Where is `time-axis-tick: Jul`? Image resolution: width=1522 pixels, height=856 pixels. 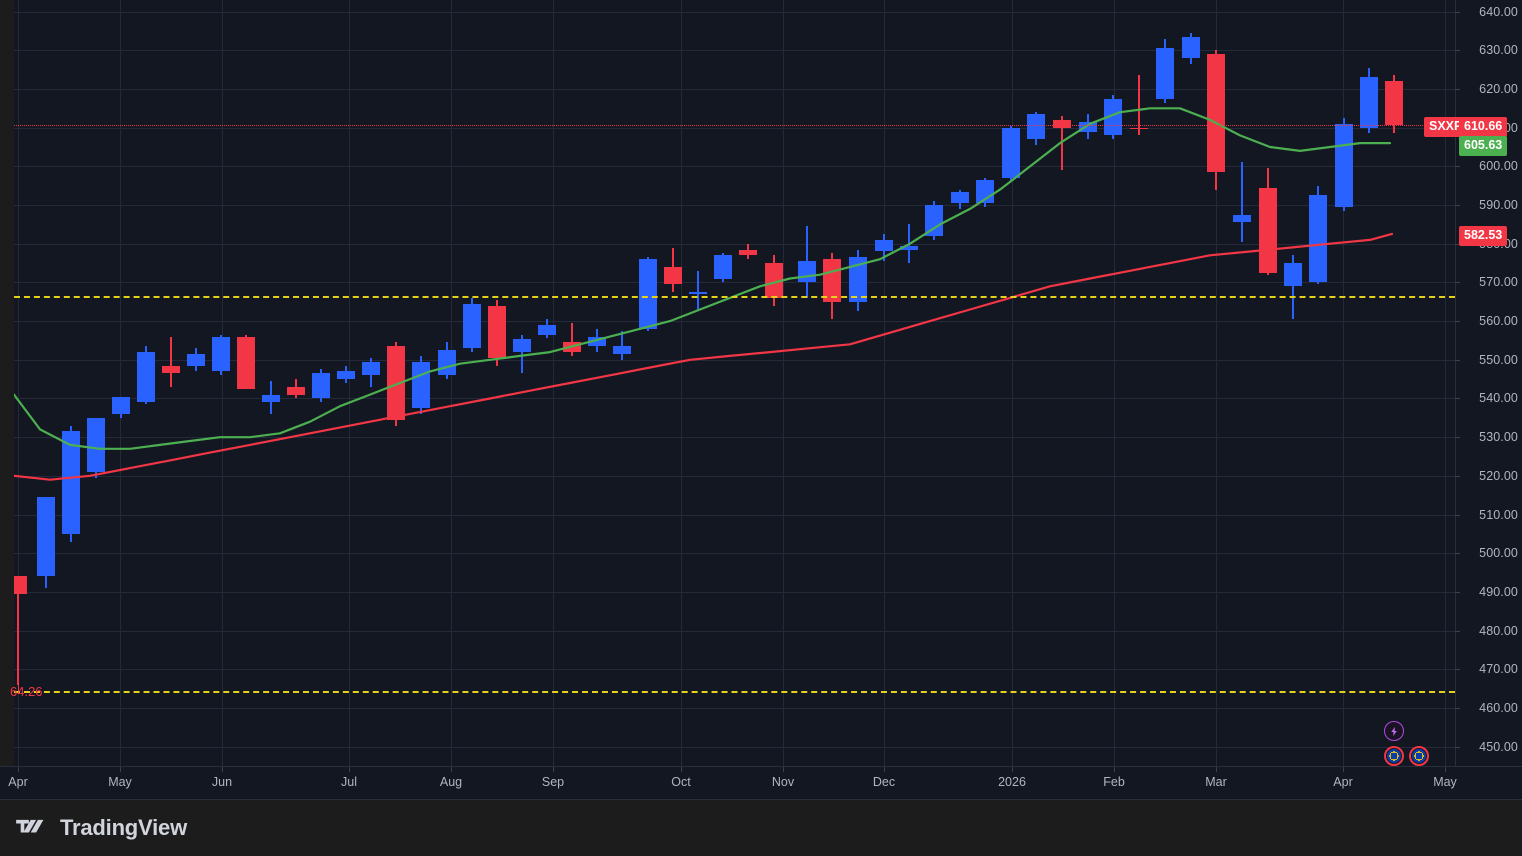 time-axis-tick: Jul is located at coordinates (349, 782).